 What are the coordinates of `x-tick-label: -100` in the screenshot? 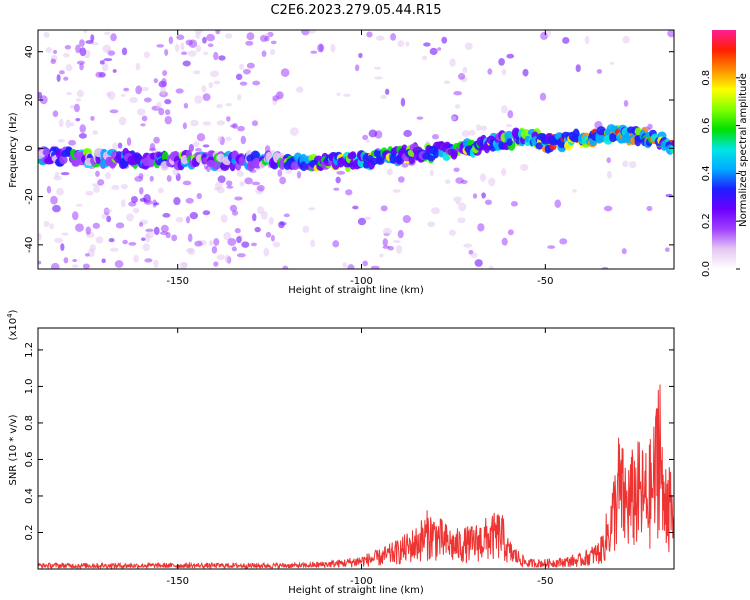 It's located at (361, 281).